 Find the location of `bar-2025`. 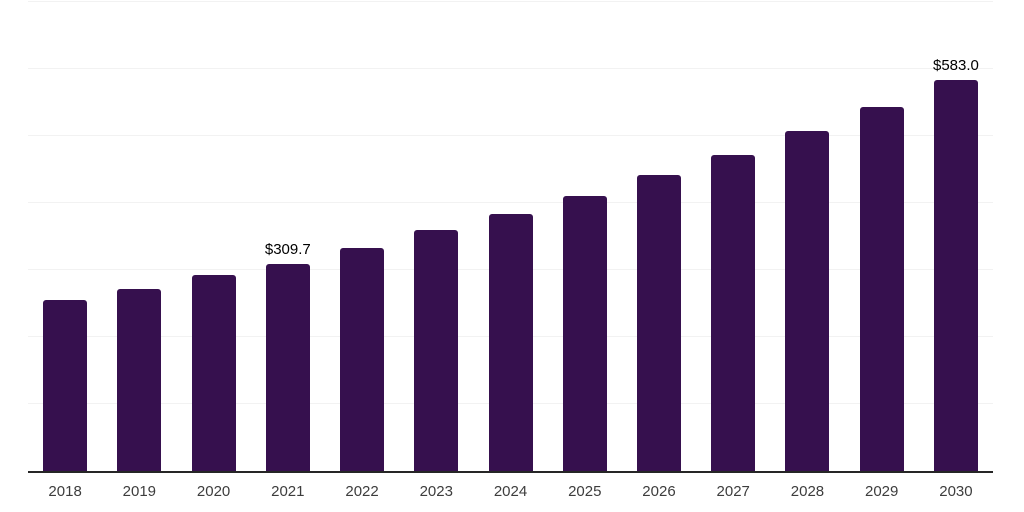

bar-2025 is located at coordinates (584, 333).